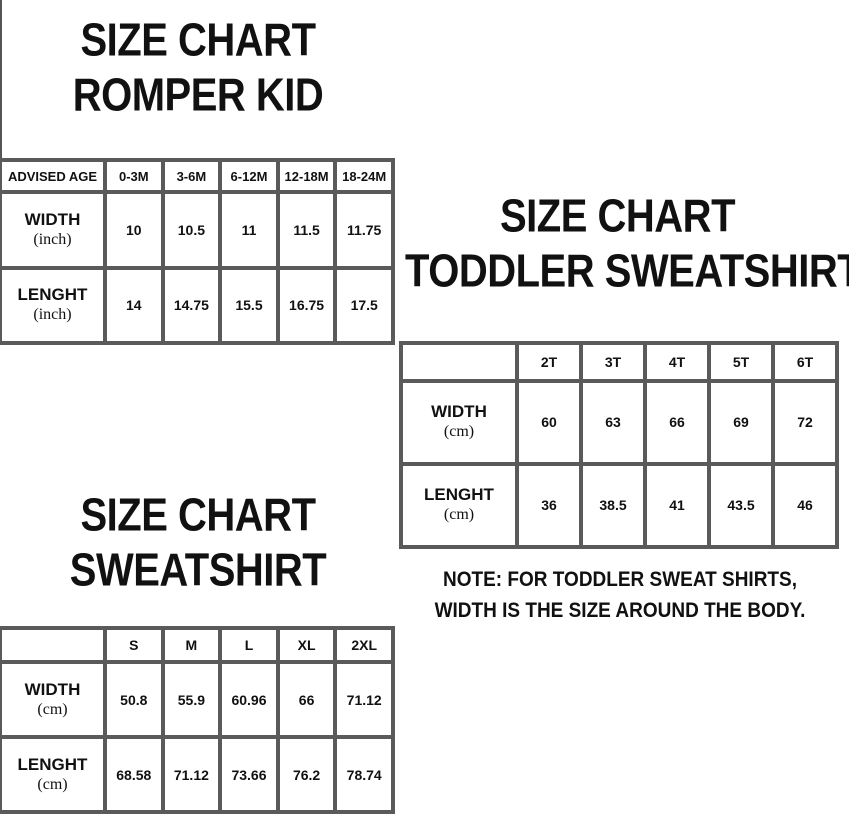  I want to click on column-header: 6-12M, so click(249, 176).